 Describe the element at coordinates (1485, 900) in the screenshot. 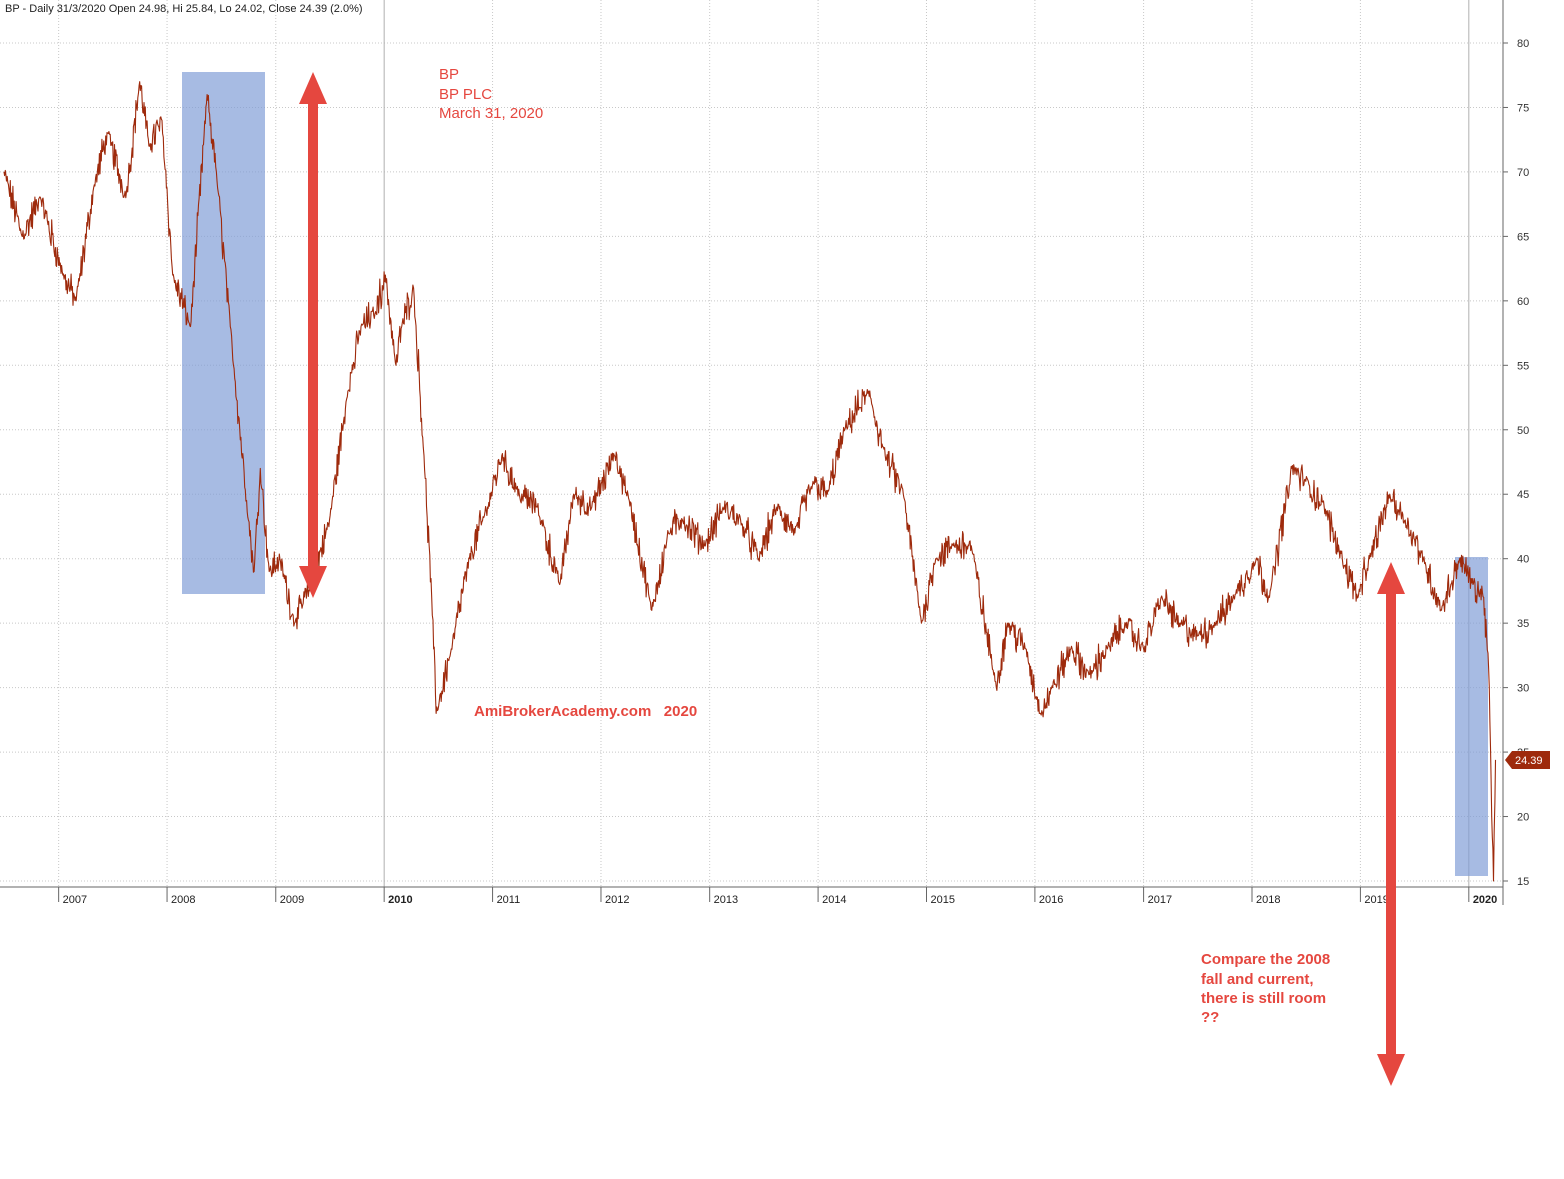

I see `x-tick-label: 2020` at that location.